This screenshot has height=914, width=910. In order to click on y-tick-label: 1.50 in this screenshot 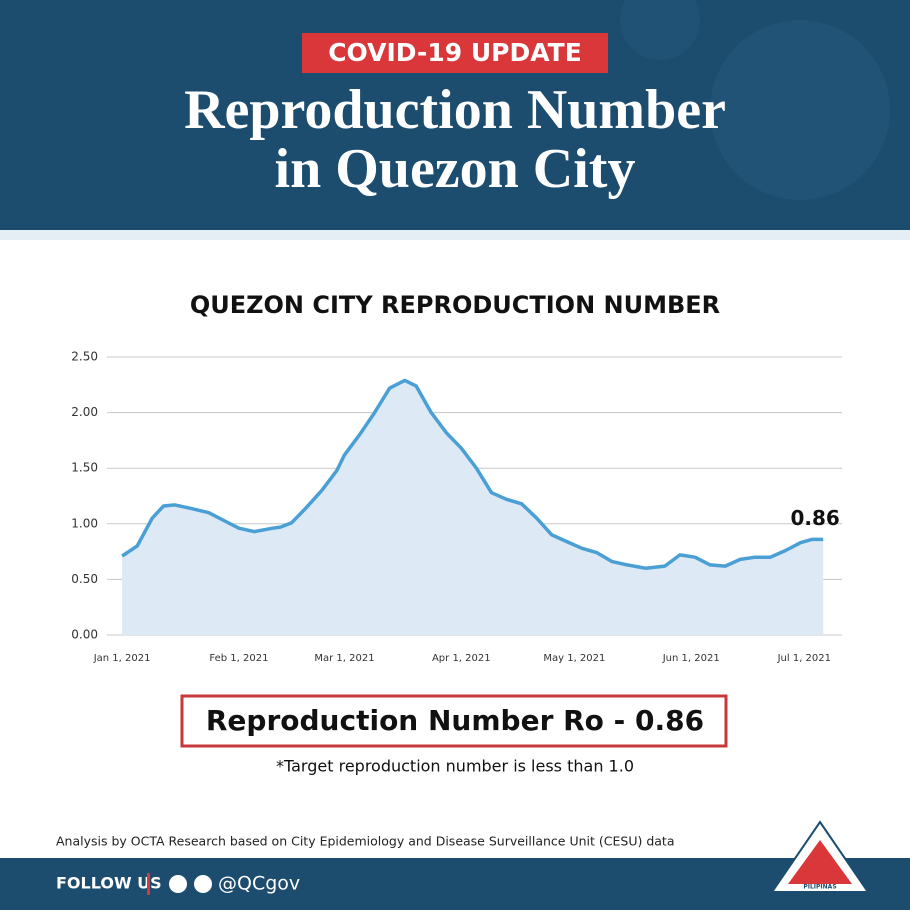, I will do `click(84, 468)`.